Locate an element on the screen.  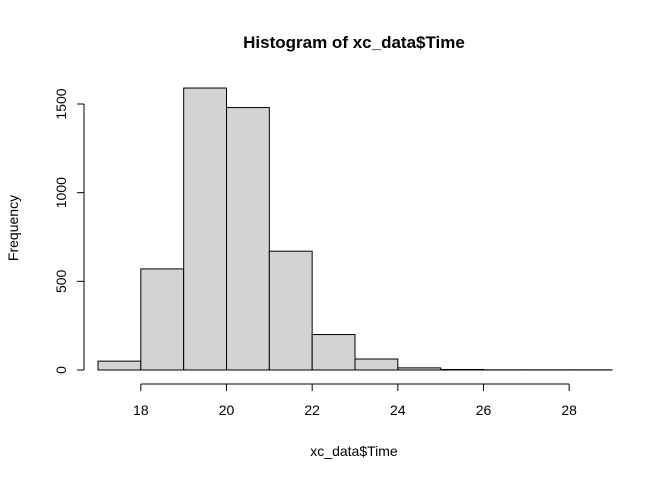
y-tick-label-500: 500 is located at coordinates (61, 281).